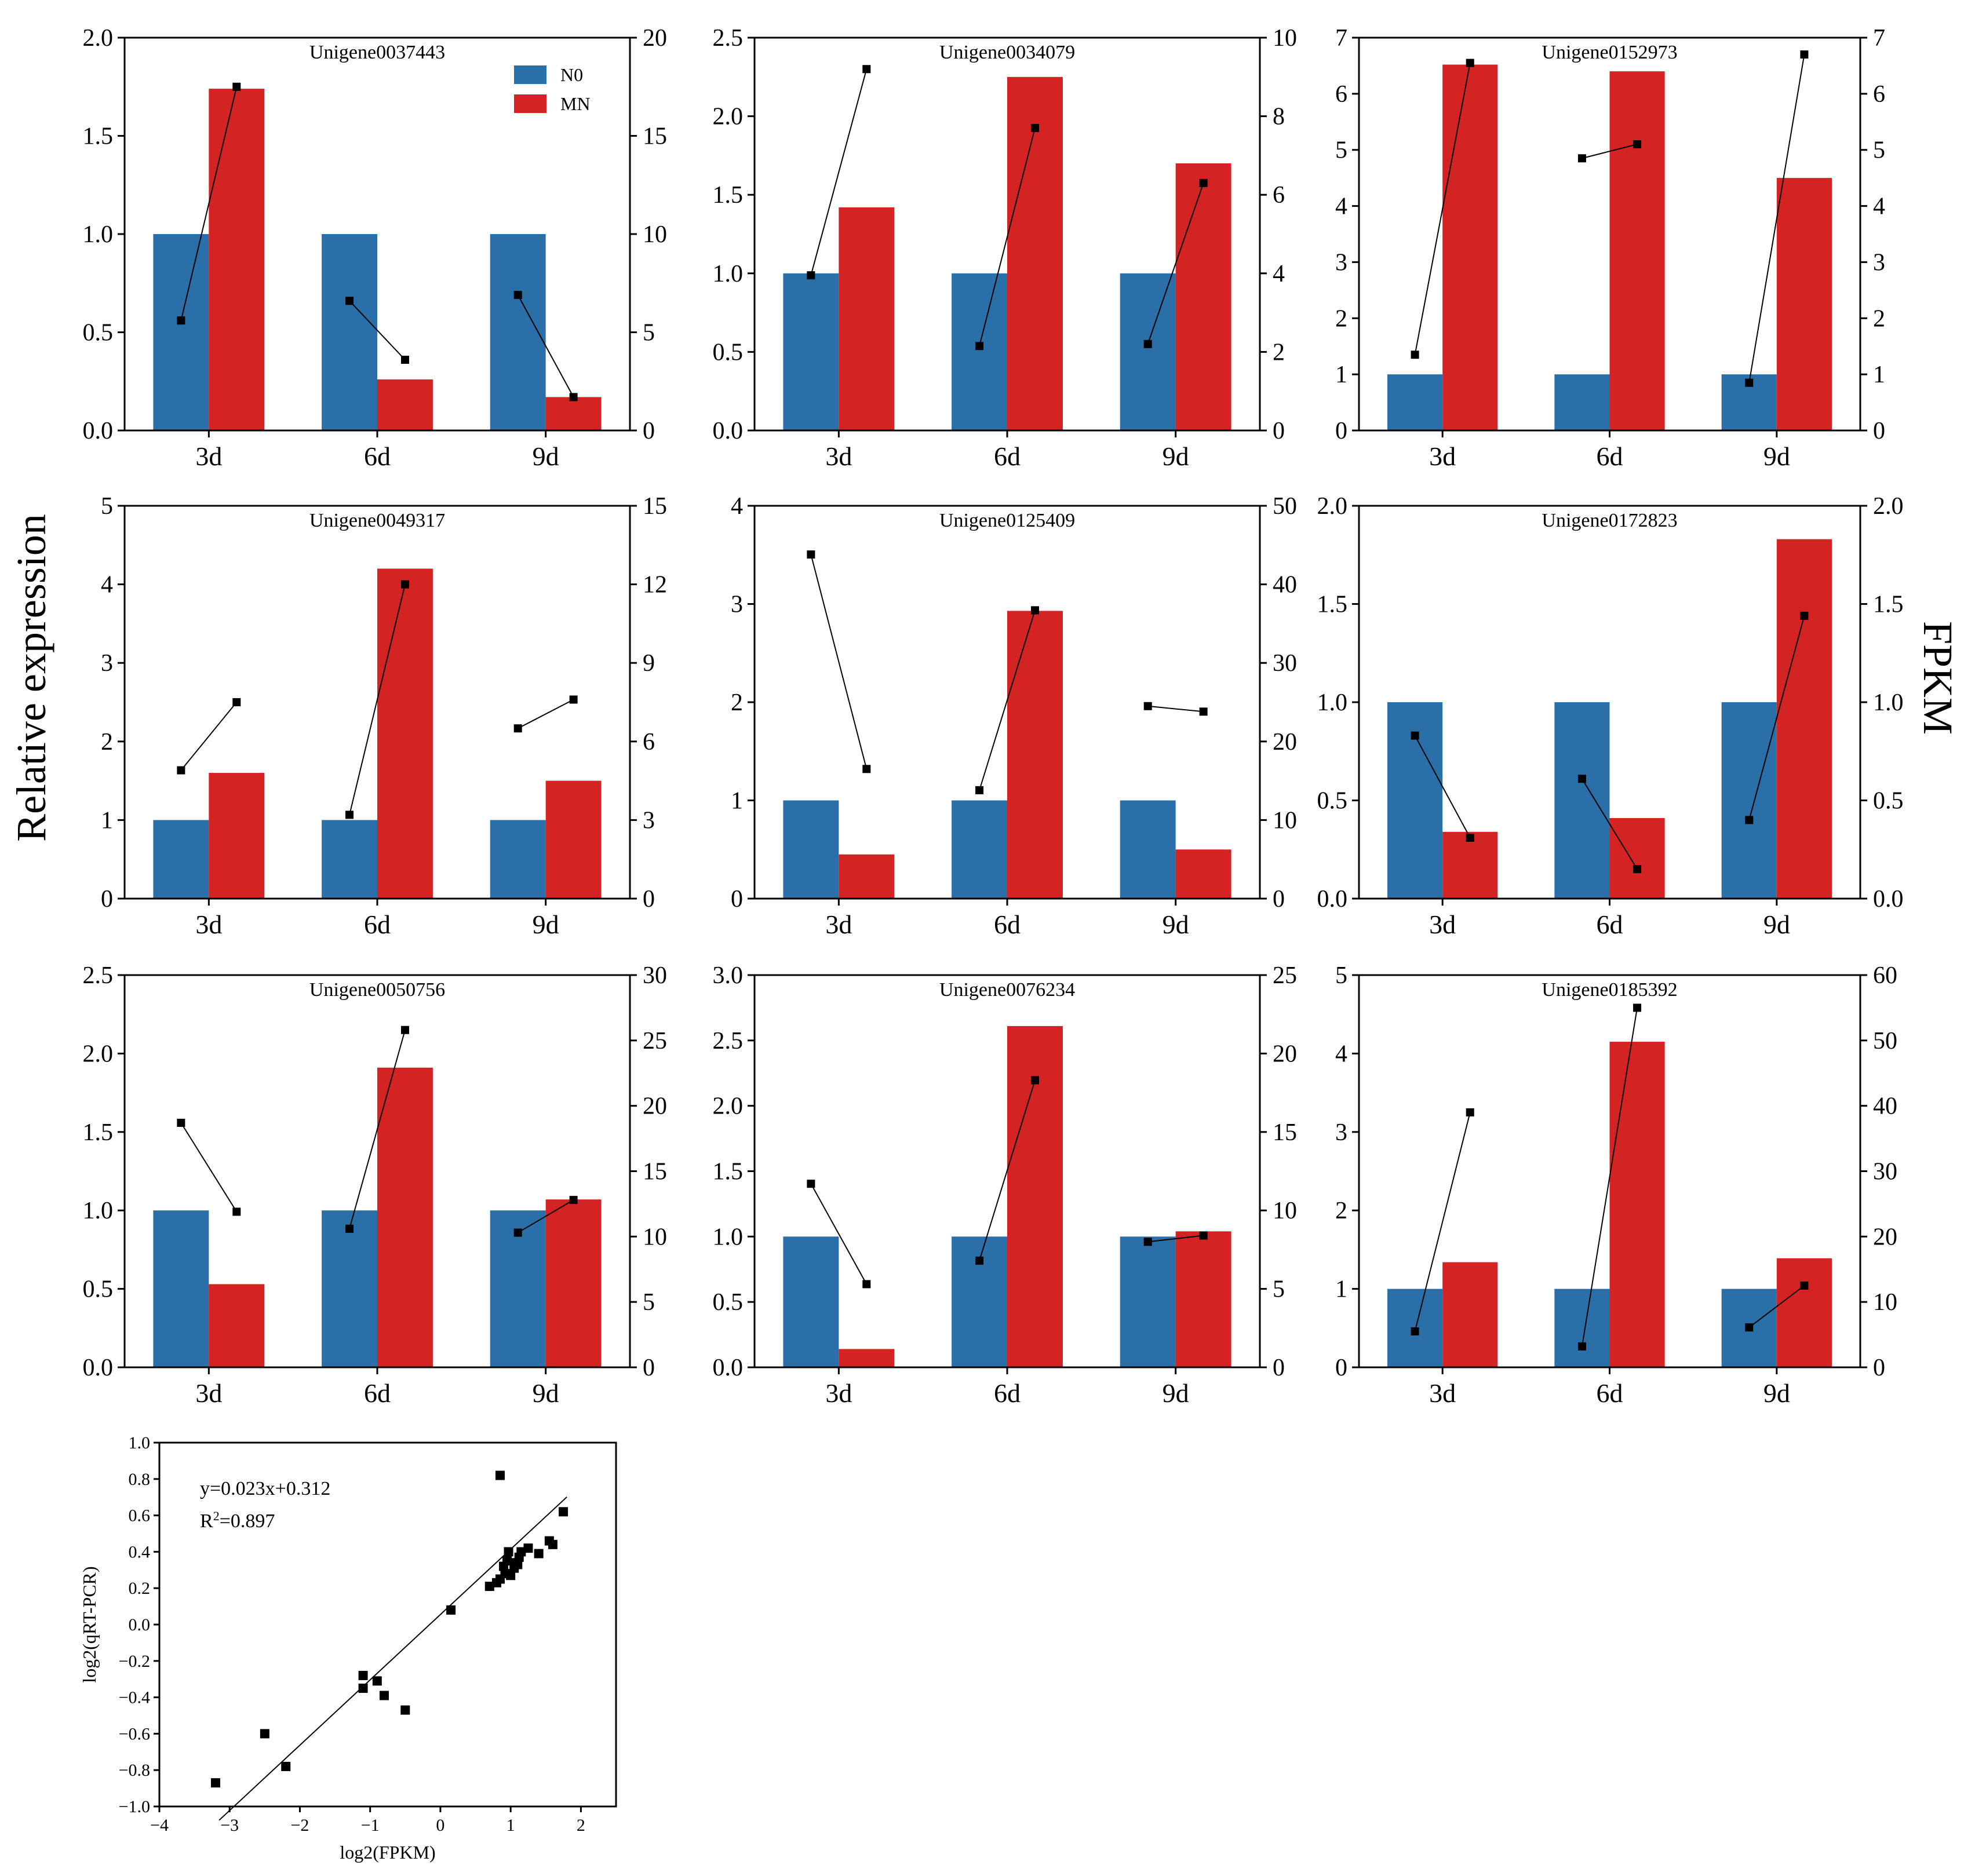  What do you see at coordinates (1888, 702) in the screenshot?
I see `right-tick-label: 1.0` at bounding box center [1888, 702].